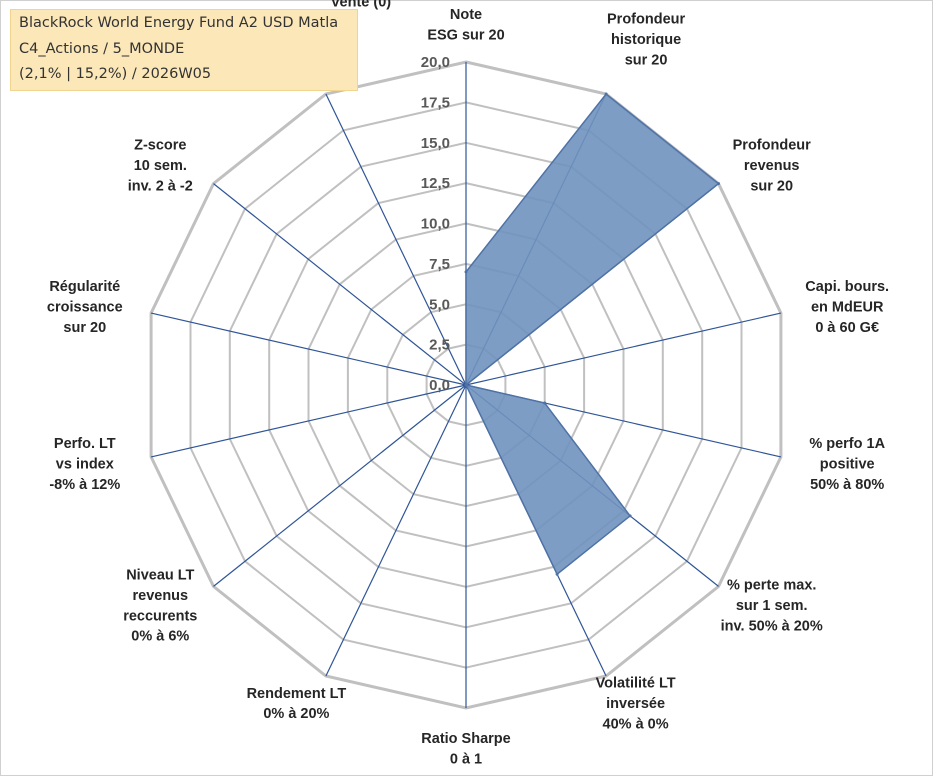  I want to click on chart-title-line-1: BlackRock World Energy Fund A2 USD Matla, so click(179, 23).